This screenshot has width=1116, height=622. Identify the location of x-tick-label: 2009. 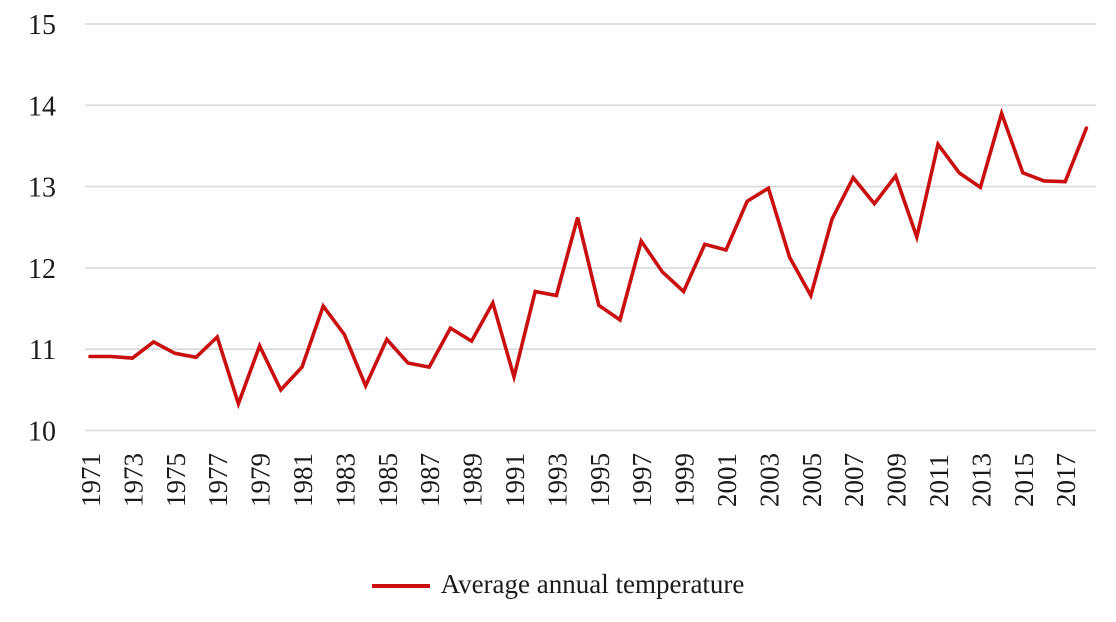
(897, 480).